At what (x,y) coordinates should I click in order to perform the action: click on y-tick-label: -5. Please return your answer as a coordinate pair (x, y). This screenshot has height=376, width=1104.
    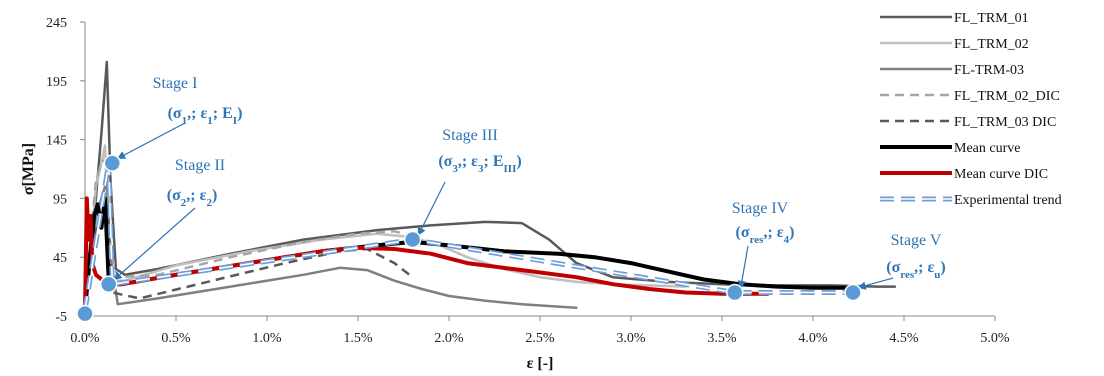
    Looking at the image, I should click on (61, 317).